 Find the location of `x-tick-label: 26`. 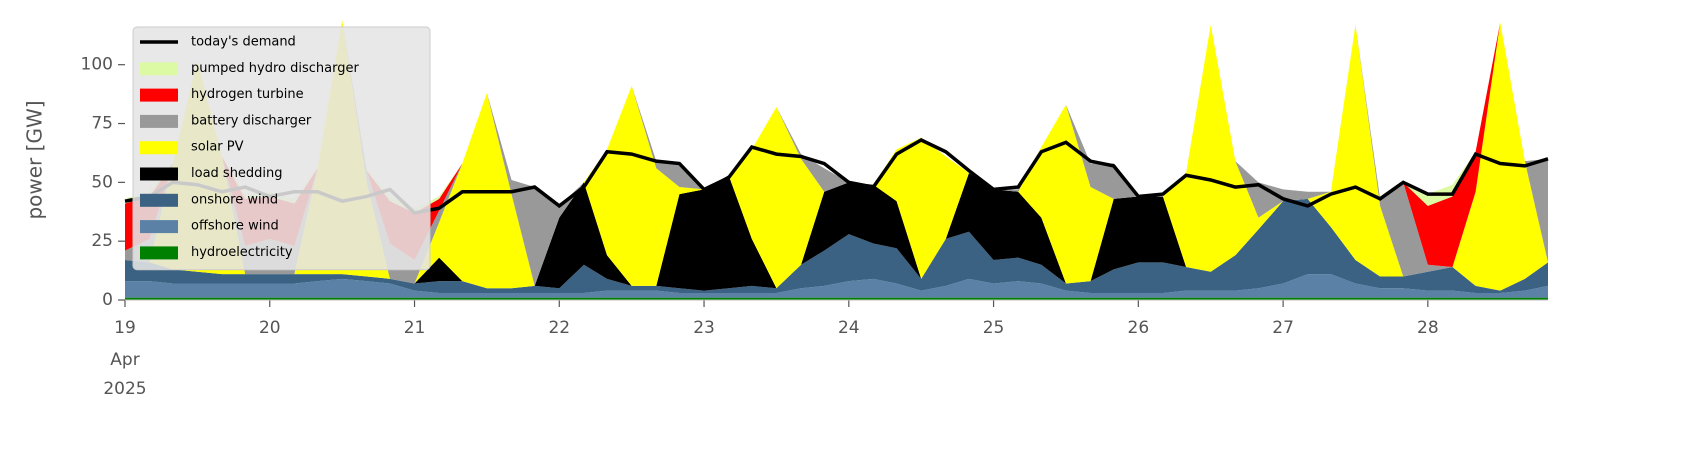

x-tick-label: 26 is located at coordinates (1139, 328).